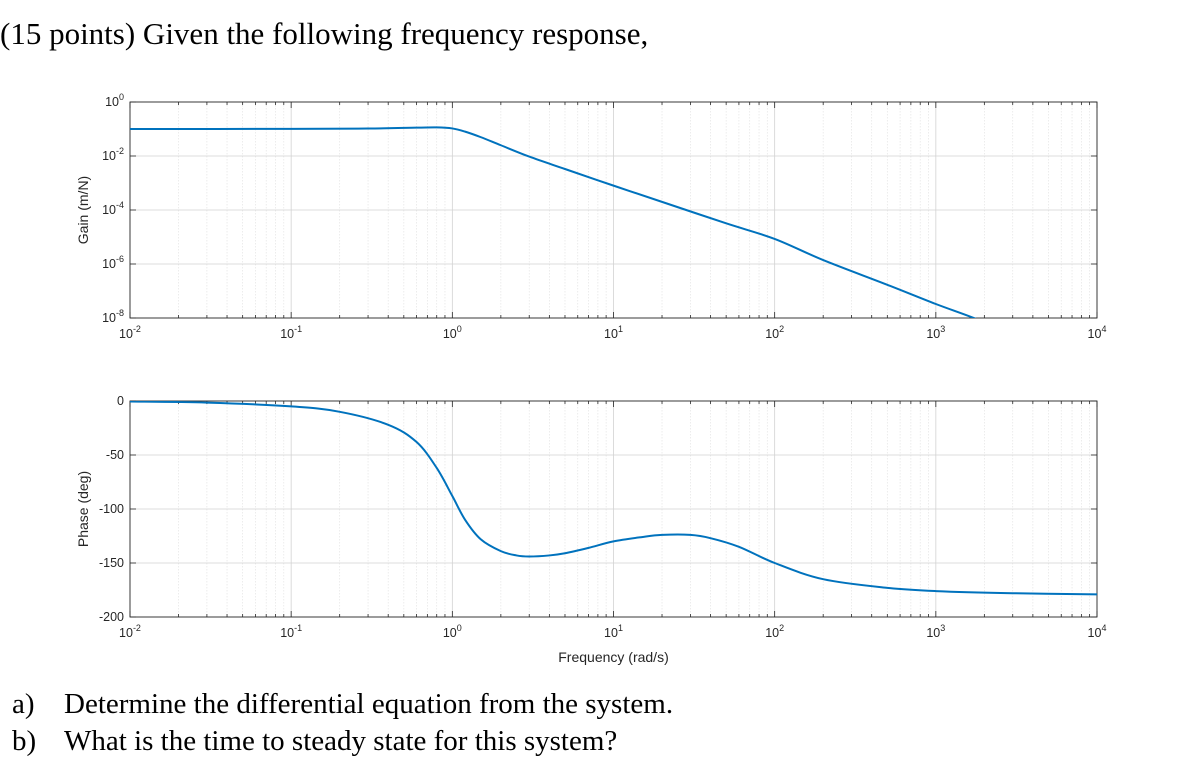 The width and height of the screenshot is (1199, 772). What do you see at coordinates (83, 210) in the screenshot?
I see `gain-y-axis-label: Gain (m/N)` at bounding box center [83, 210].